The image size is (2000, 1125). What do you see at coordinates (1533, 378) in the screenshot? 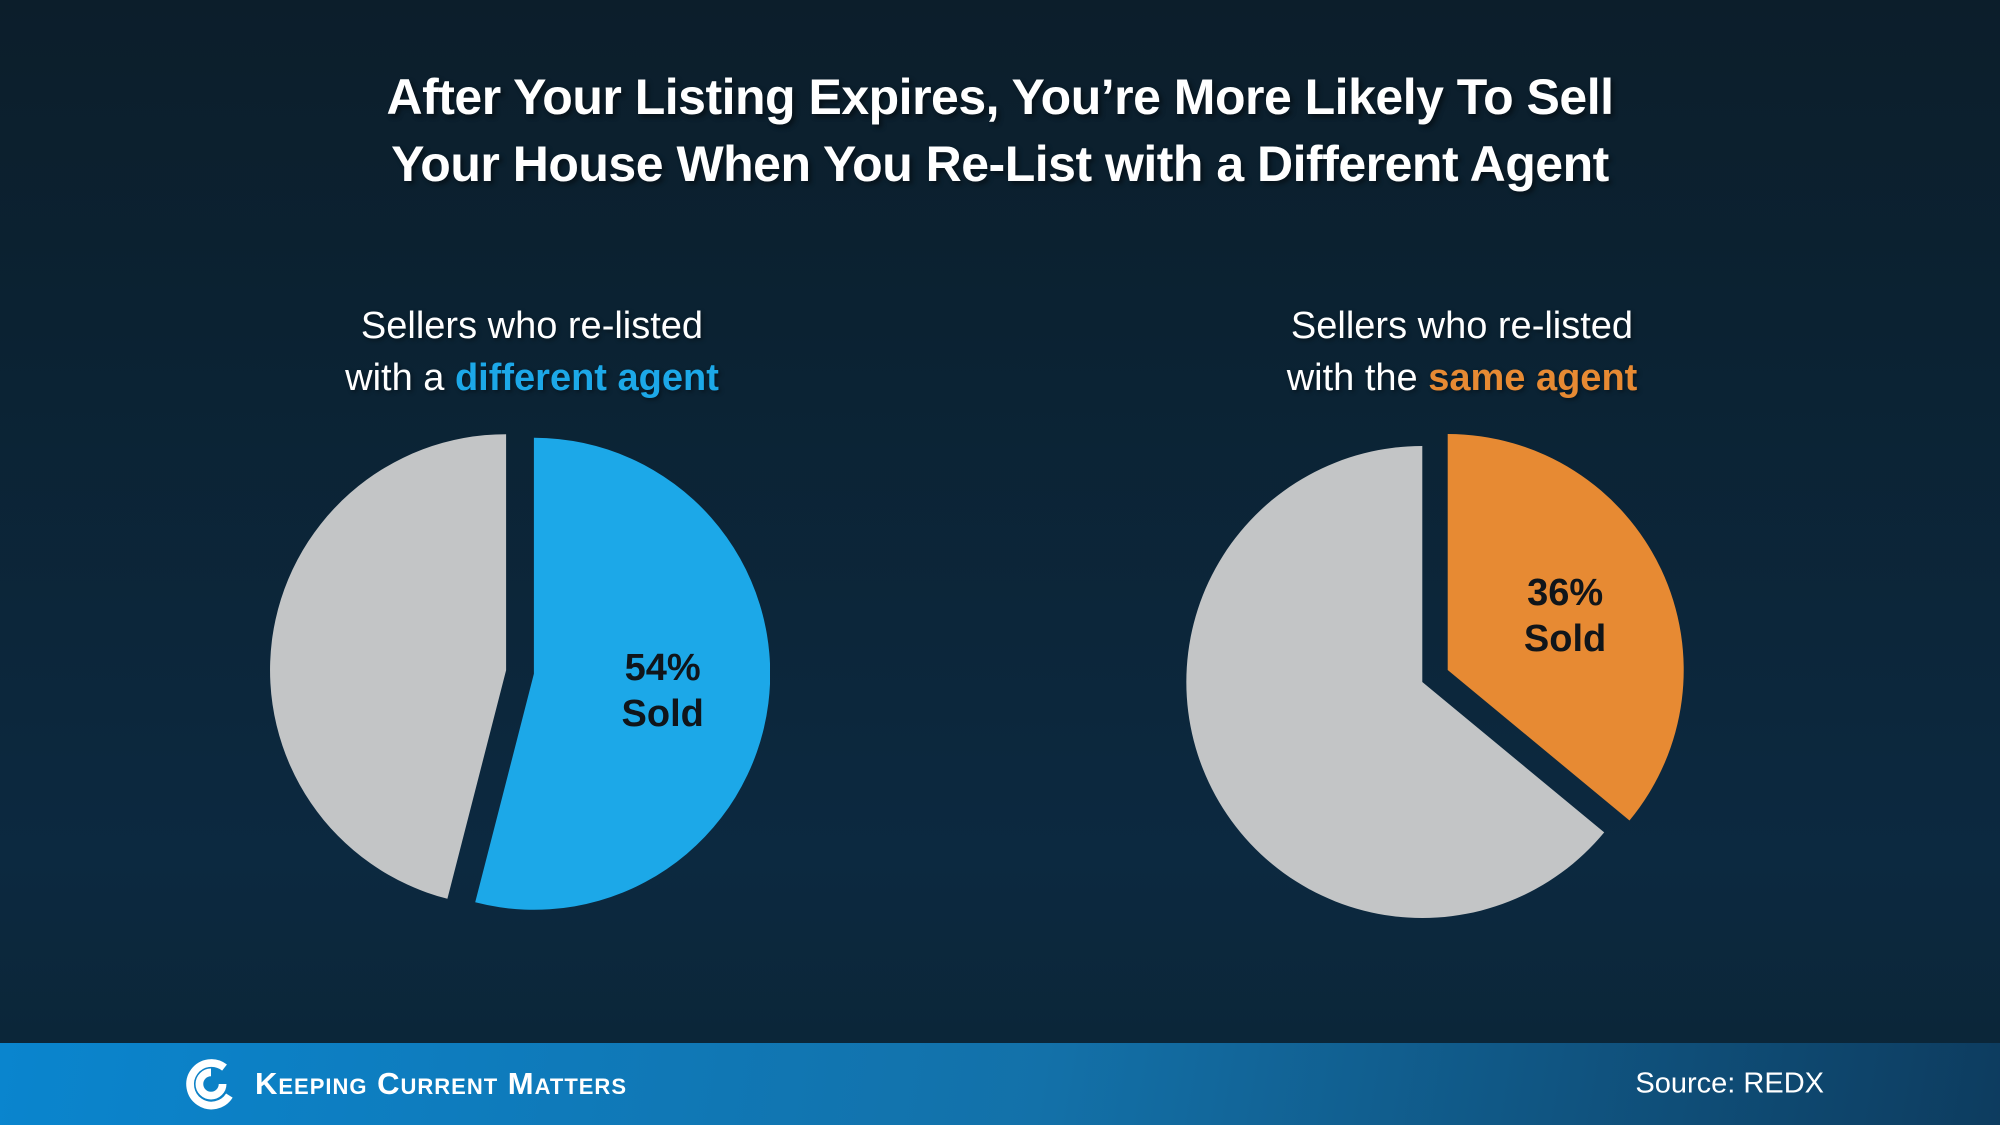
I see `chart-label-highlight-same-agent: same agent` at bounding box center [1533, 378].